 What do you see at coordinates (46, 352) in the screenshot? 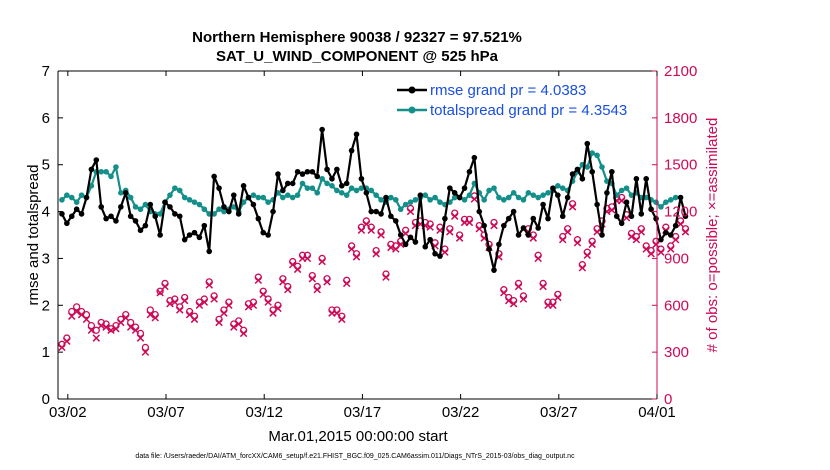
I see `y-tick-label: 1` at bounding box center [46, 352].